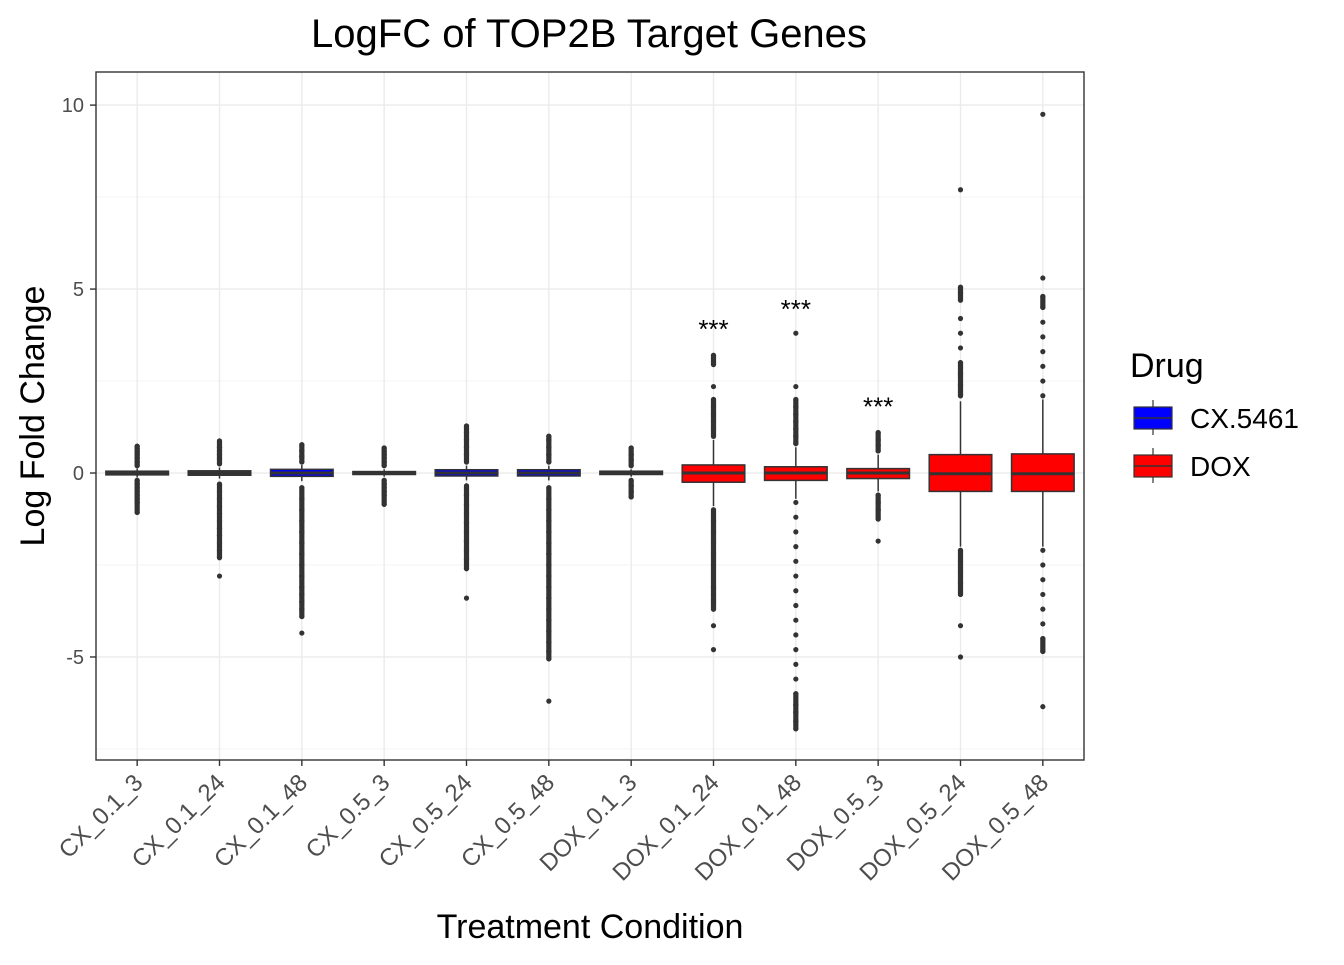 The image size is (1344, 965). What do you see at coordinates (1216, 441) in the screenshot?
I see `legend-entries: CX.5461 DOX` at bounding box center [1216, 441].